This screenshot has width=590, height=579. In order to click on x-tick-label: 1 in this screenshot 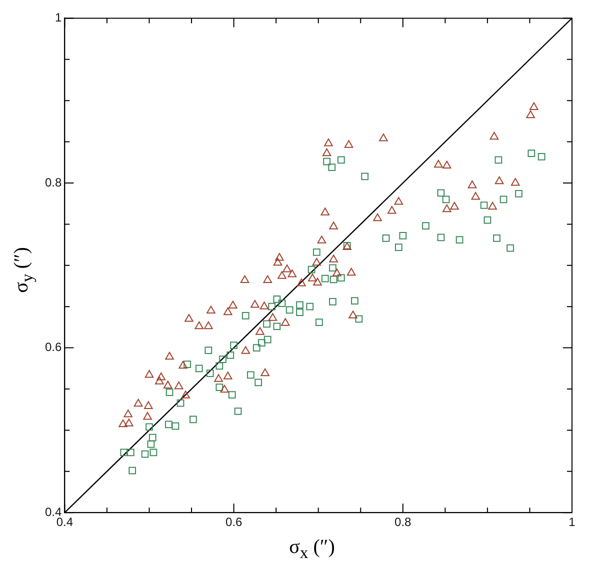, I will do `click(572, 522)`.